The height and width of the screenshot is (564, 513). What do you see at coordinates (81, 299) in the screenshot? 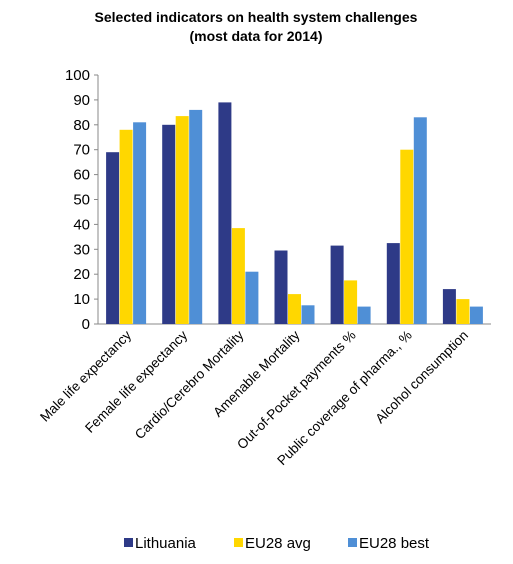
I see `y-tick-label: 10` at bounding box center [81, 299].